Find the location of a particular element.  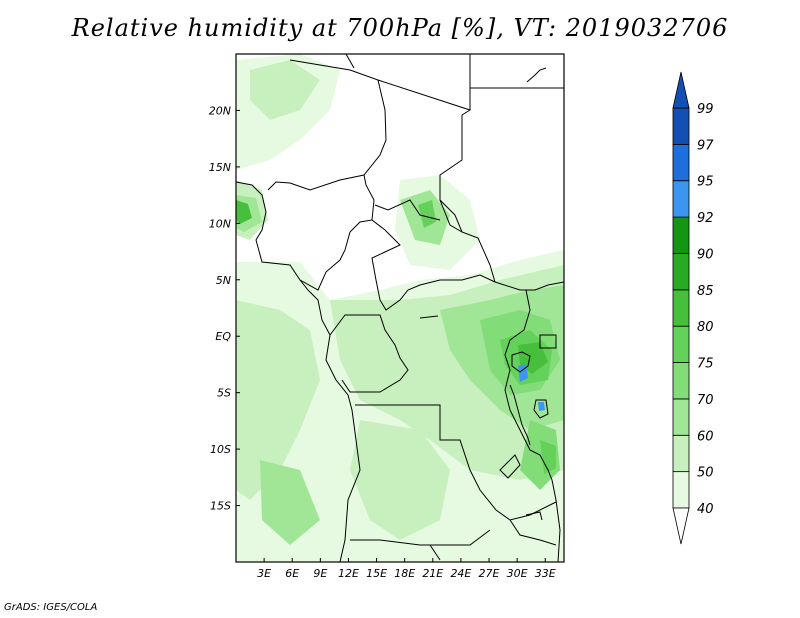

lat-tick-label: 15S is located at coordinates (220, 506).